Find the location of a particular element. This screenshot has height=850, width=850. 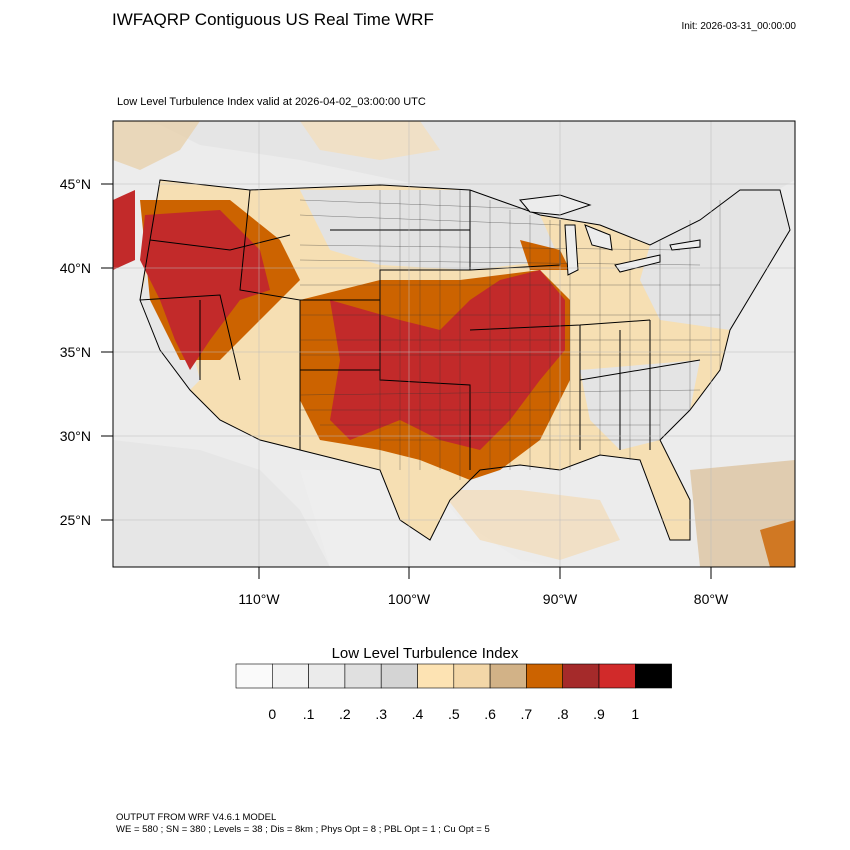

colorbar is located at coordinates (453, 676).